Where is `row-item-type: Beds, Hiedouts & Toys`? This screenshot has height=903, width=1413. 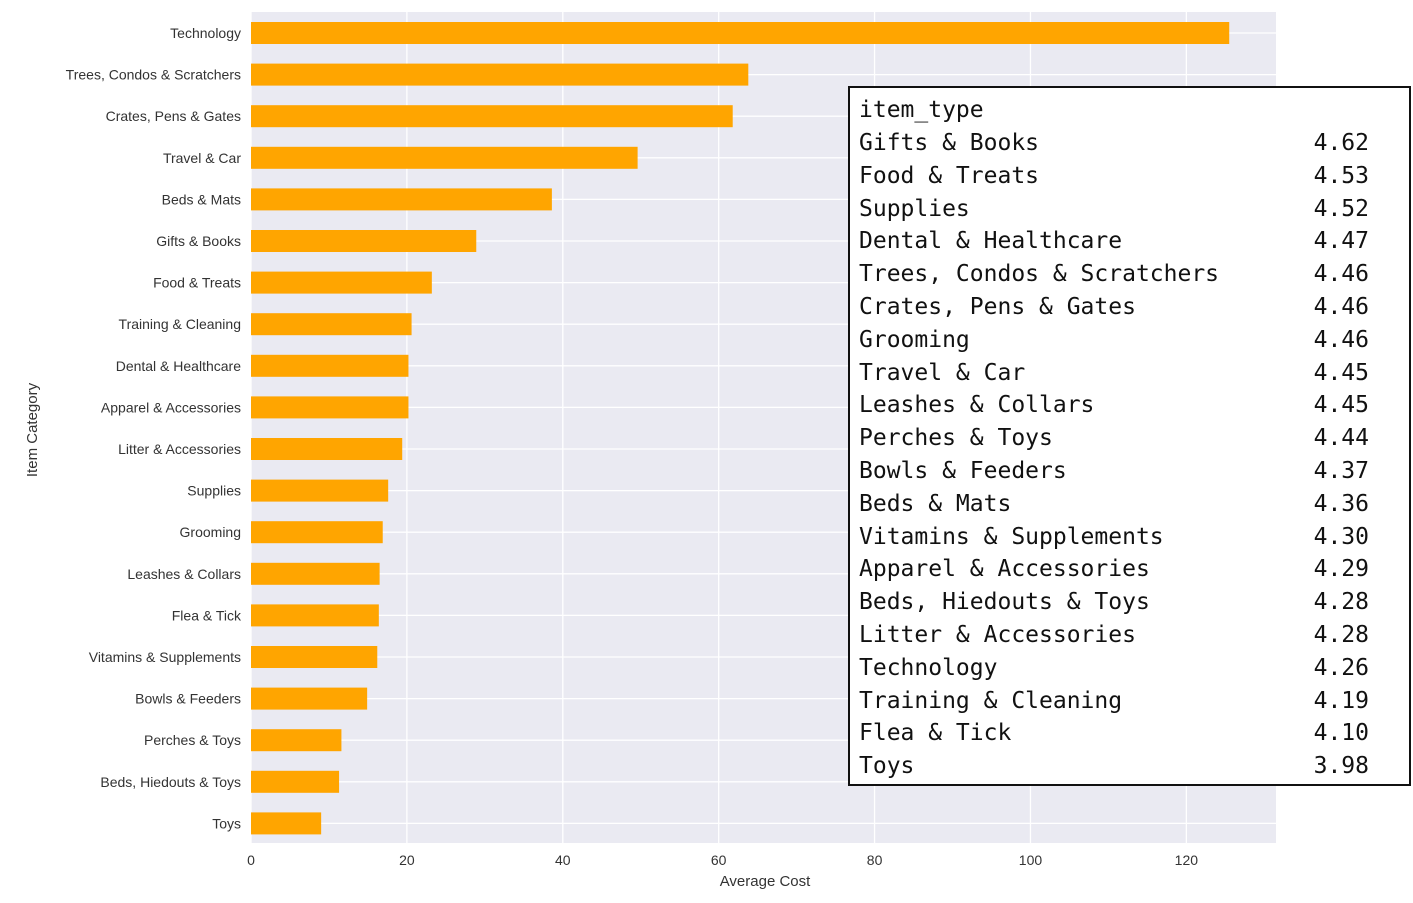
row-item-type: Beds, Hiedouts & Toys is located at coordinates (1004, 602).